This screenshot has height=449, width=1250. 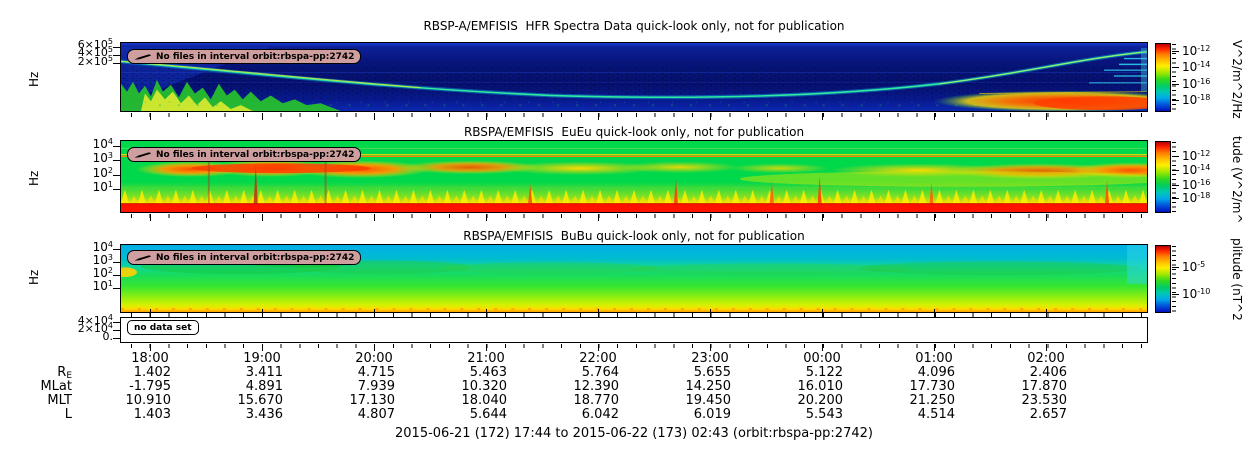 I want to click on ephemeris-value: 19.450, so click(x=708, y=400).